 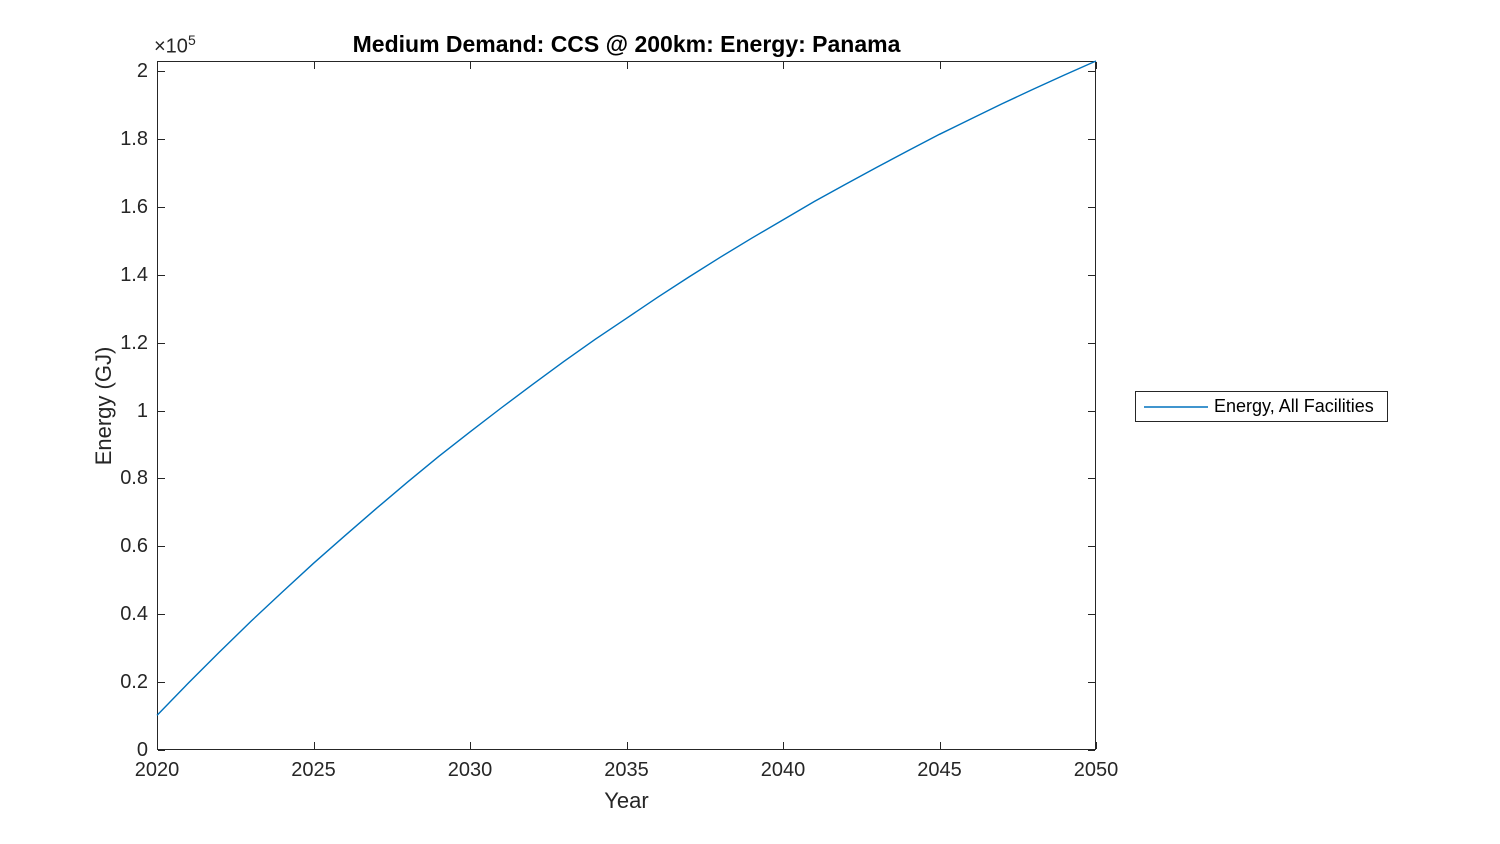 I want to click on y-tick-label: 0.4, so click(x=134, y=614).